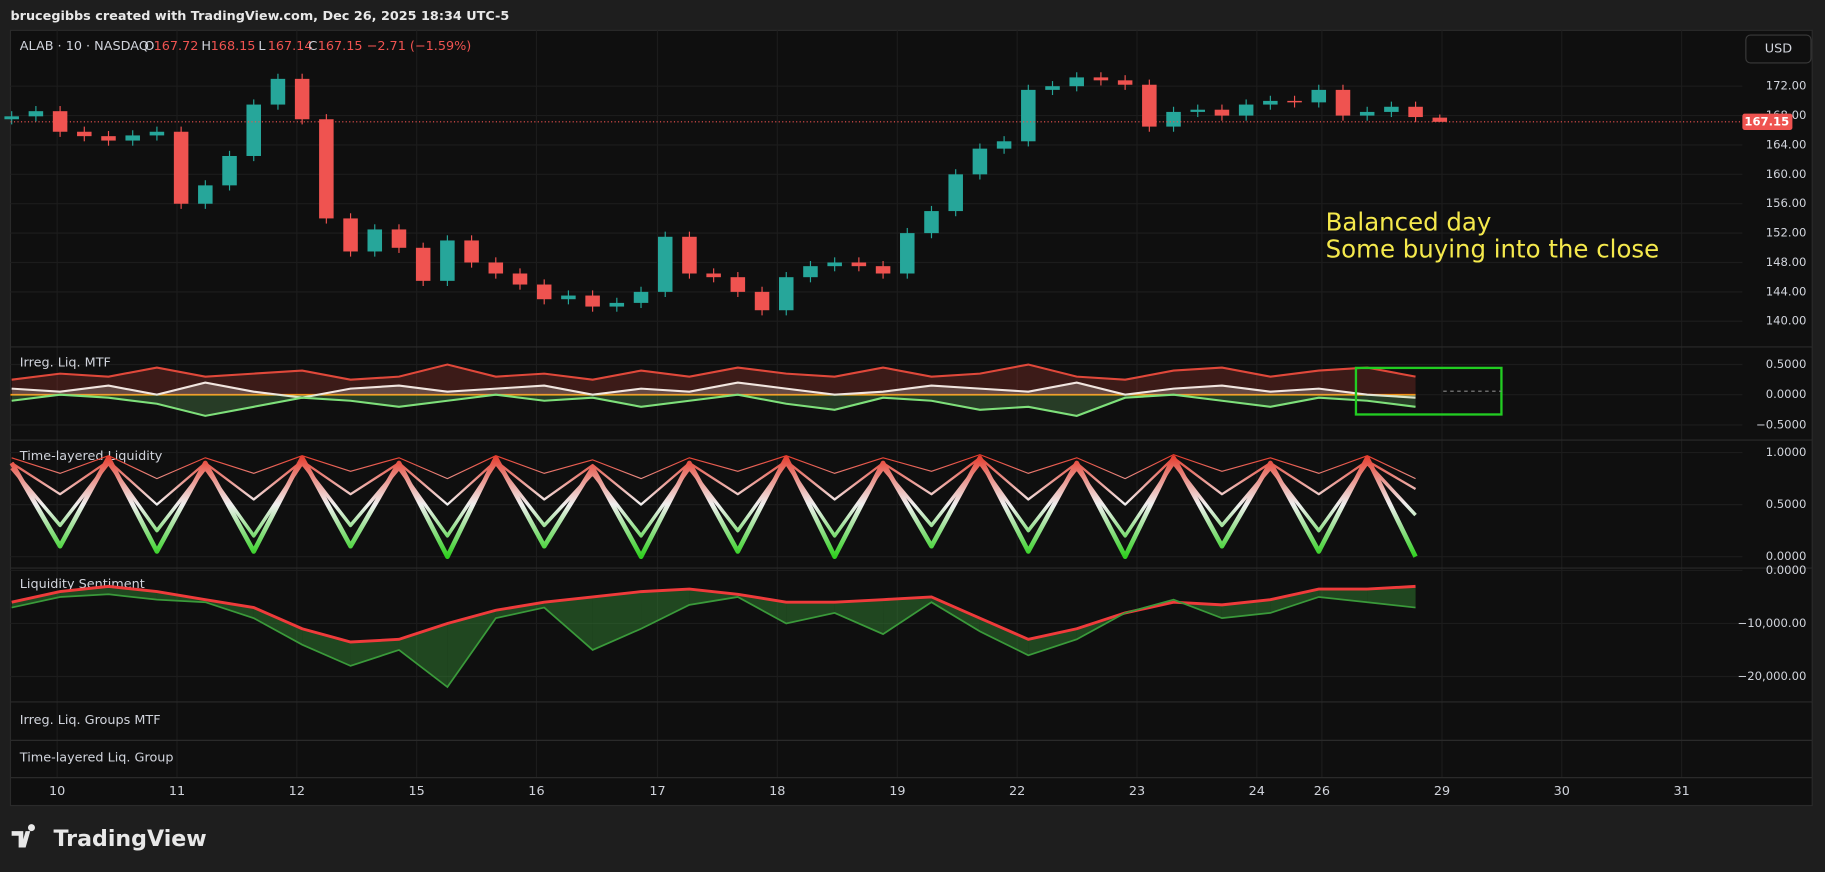  Describe the element at coordinates (713, 641) in the screenshot. I see `sentiment-line` at that location.